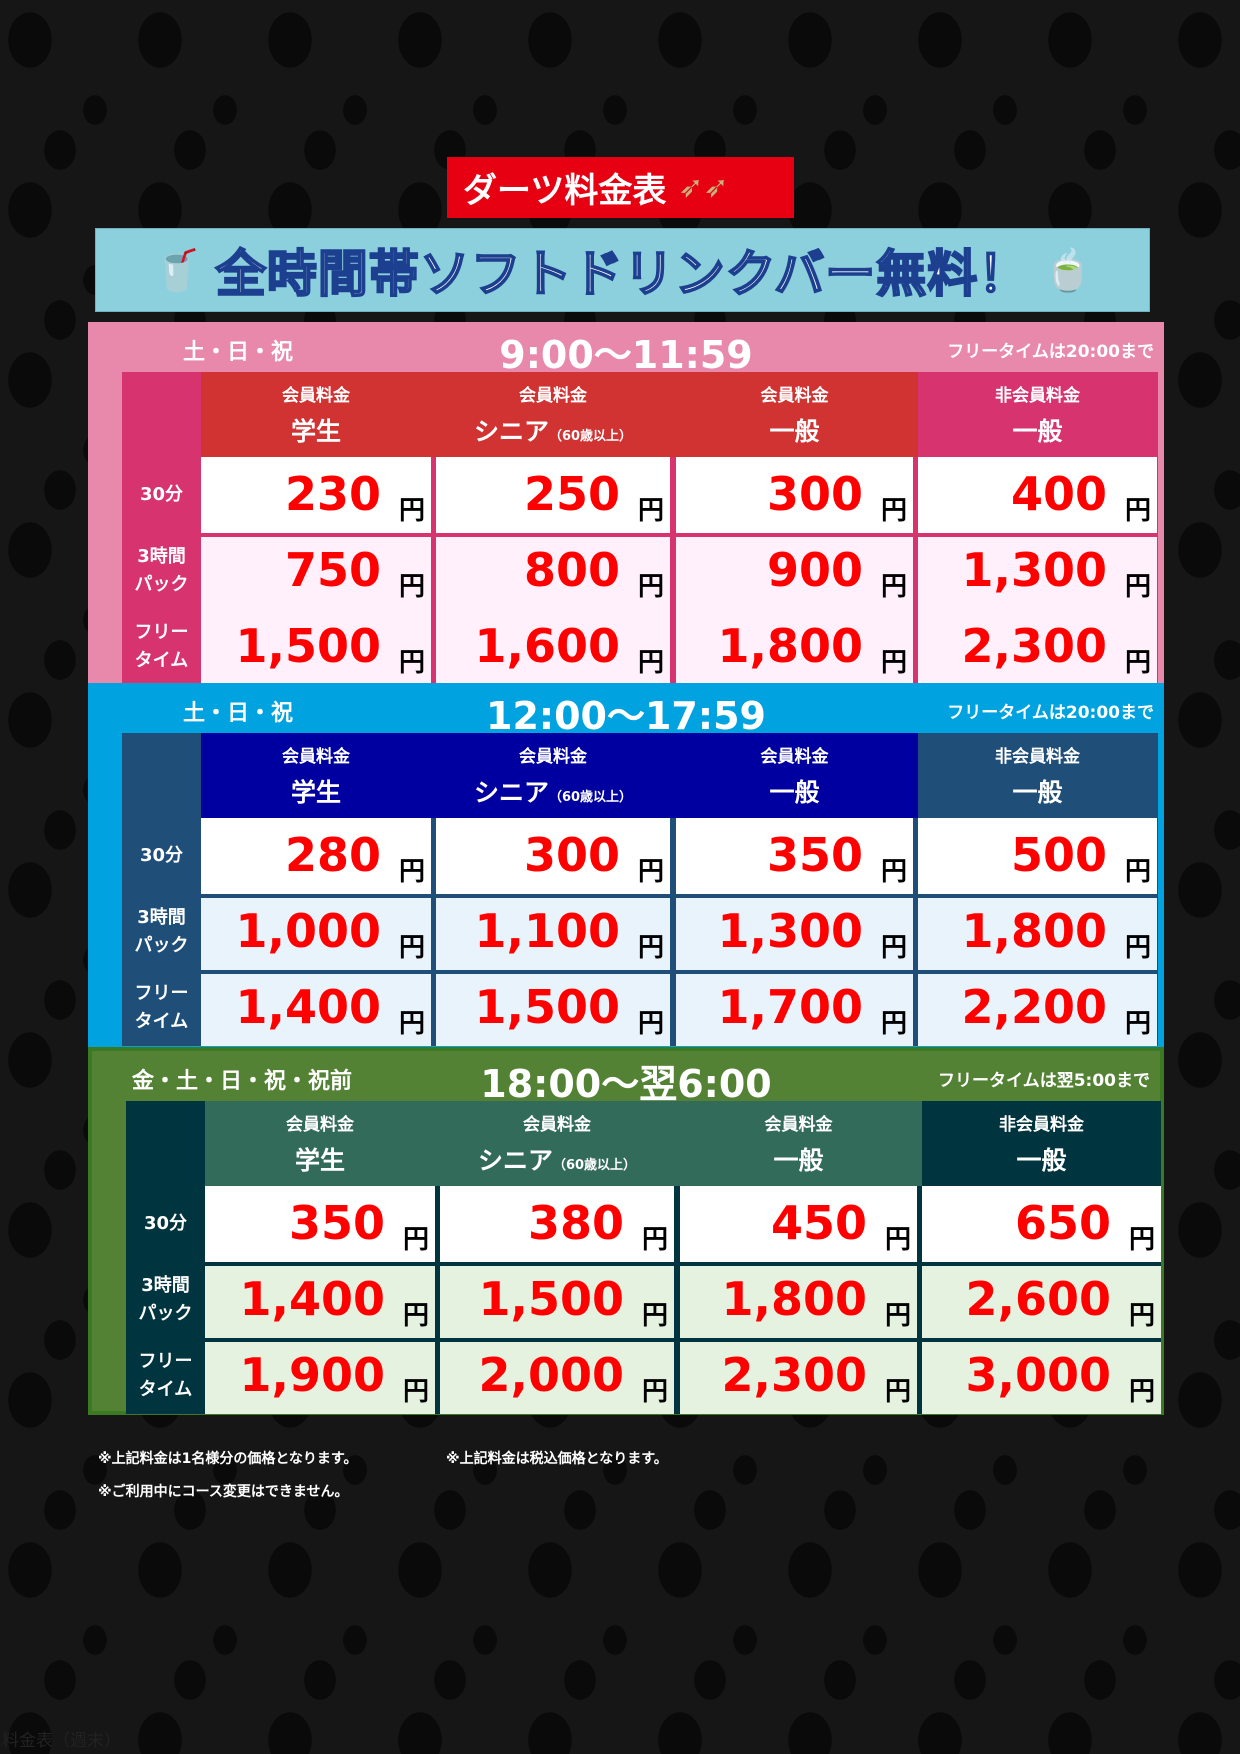 This screenshot has width=1240, height=1754. I want to click on price-value: 1,100, so click(547, 931).